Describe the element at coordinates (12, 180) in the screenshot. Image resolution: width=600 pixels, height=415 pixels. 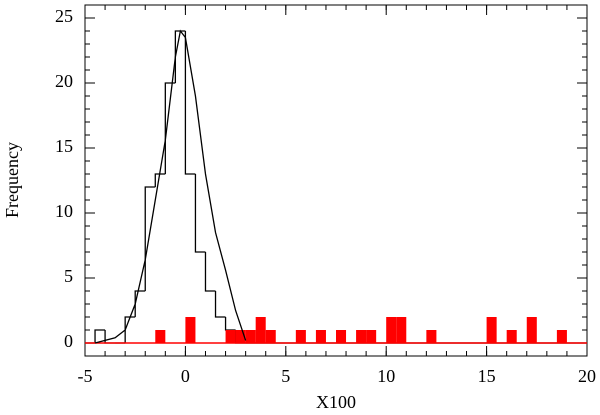
I see `y-axis-label: Frequency` at that location.